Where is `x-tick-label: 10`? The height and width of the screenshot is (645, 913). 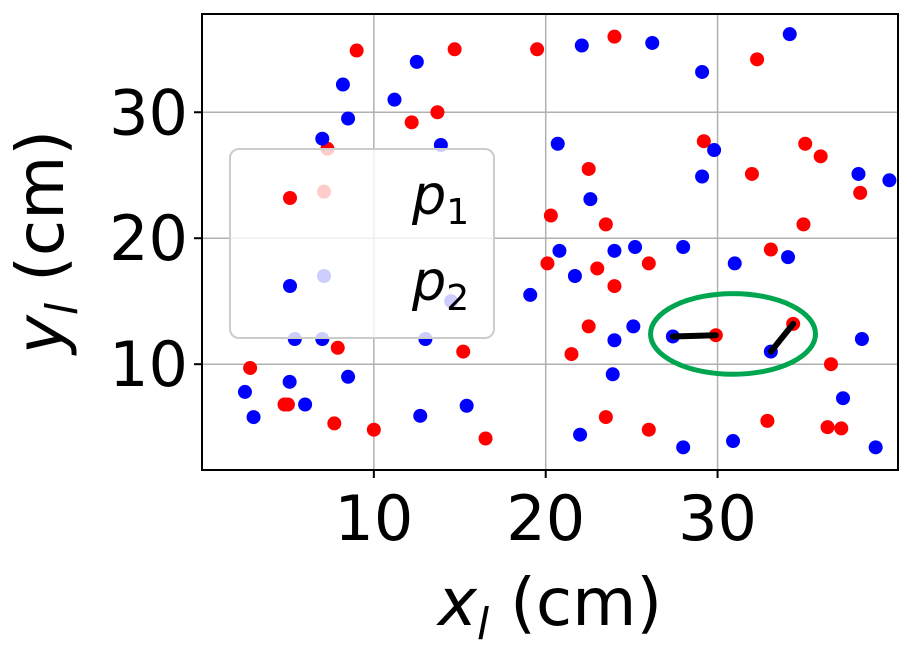 x-tick-label: 10 is located at coordinates (373, 518).